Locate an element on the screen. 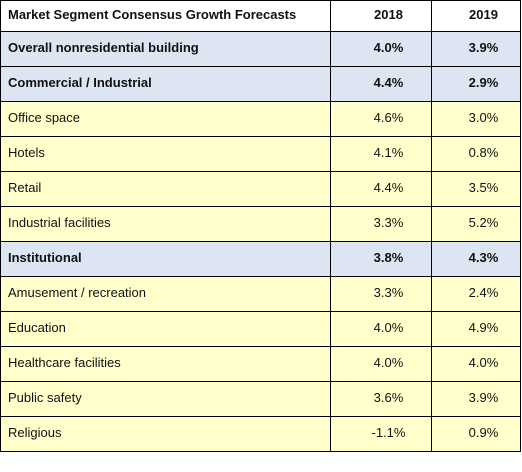  value-2019: 2.4% is located at coordinates (483, 292).